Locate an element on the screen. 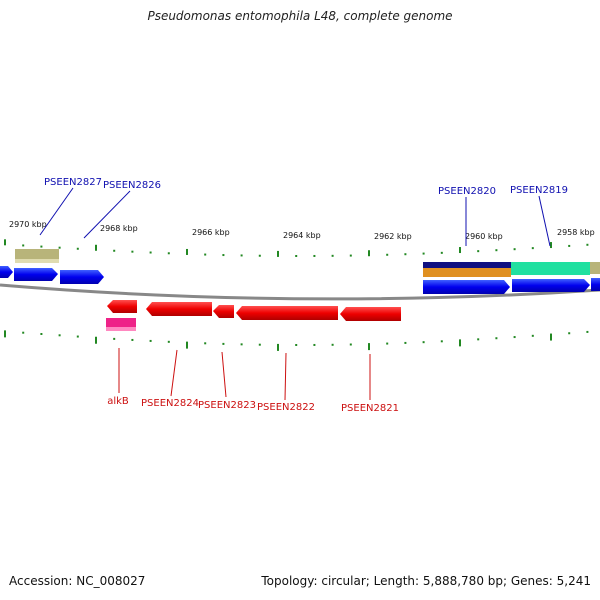 The image size is (600, 600). accession-text: Accession: NC_008027 is located at coordinates (77, 581).